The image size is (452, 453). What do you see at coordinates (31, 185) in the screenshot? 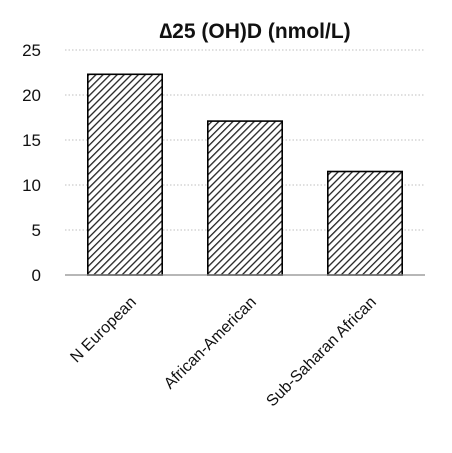
I see `y-tick-label: 10` at bounding box center [31, 185].